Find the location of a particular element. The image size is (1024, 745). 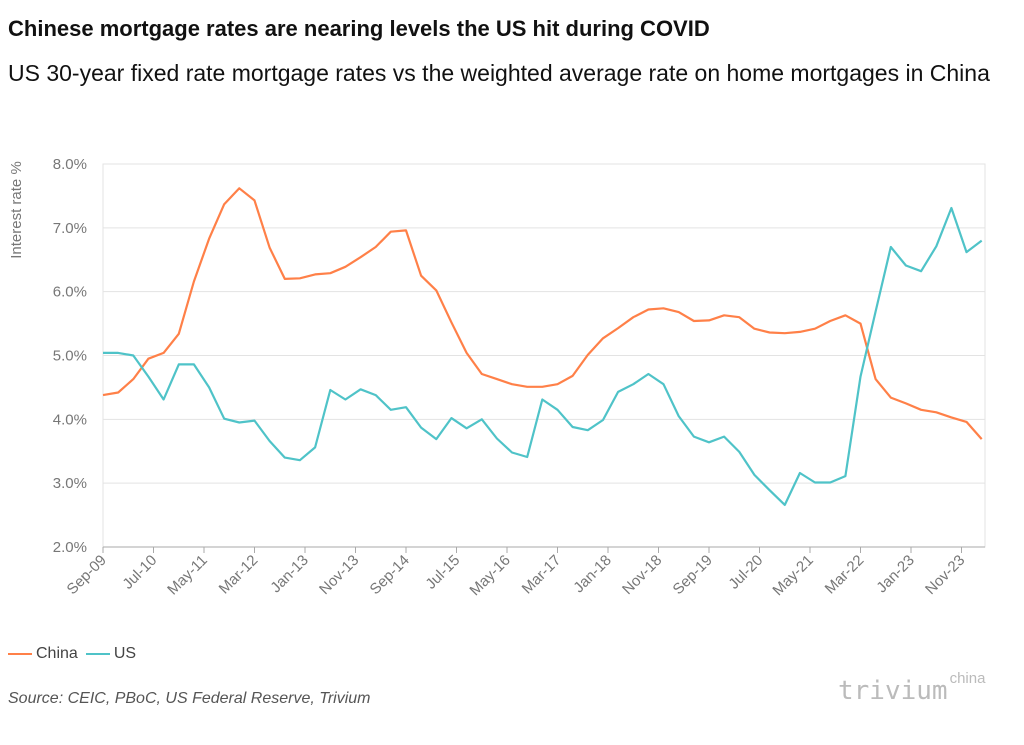

x-tick-label: Sep-19 is located at coordinates (693, 575).